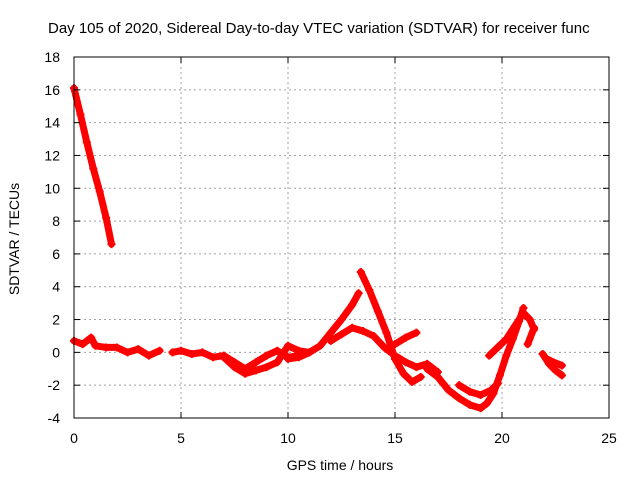 The width and height of the screenshot is (640, 480). Describe the element at coordinates (54, 418) in the screenshot. I see `y-tick-label: -4` at that location.